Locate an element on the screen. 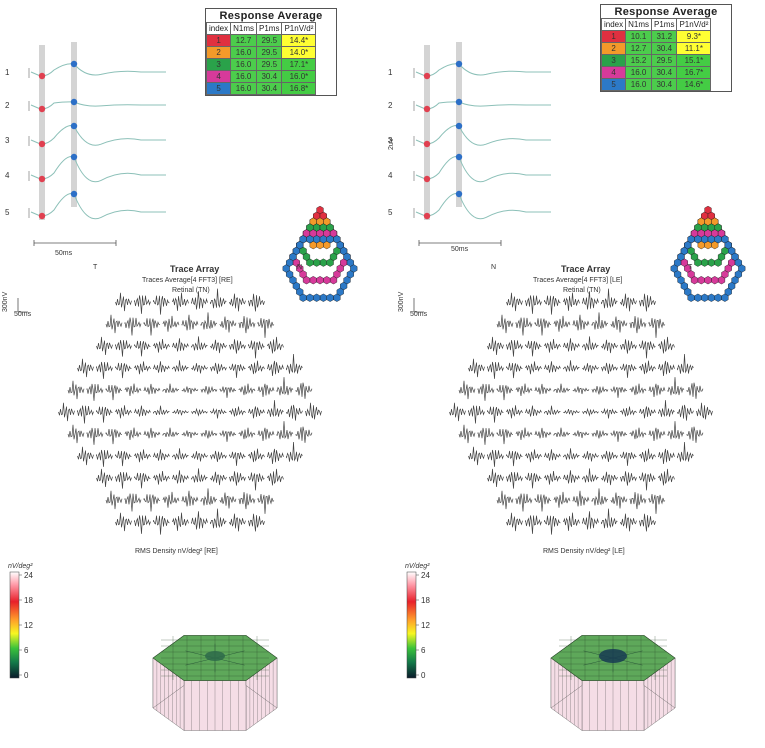 This screenshot has height=748, width=765. side-label-right: N is located at coordinates (300, 267).